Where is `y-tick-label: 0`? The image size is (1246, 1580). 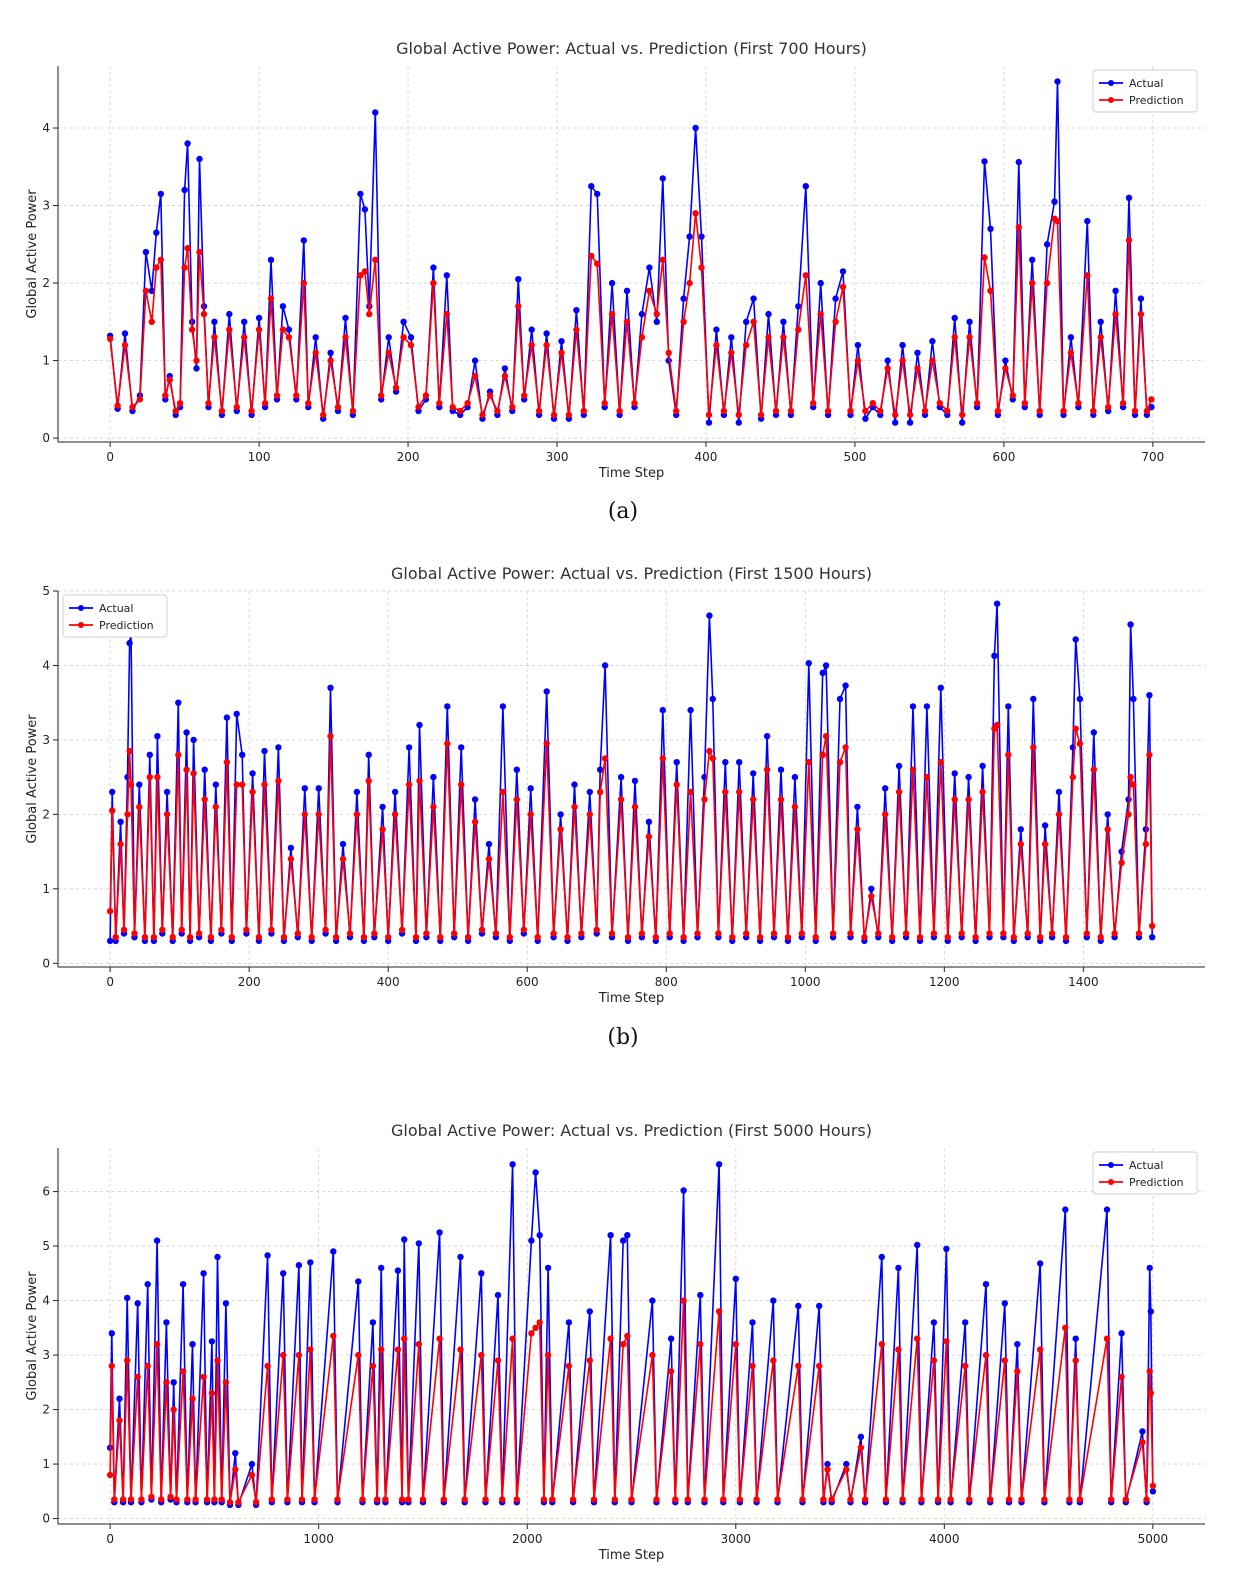 y-tick-label: 0 is located at coordinates (46, 963).